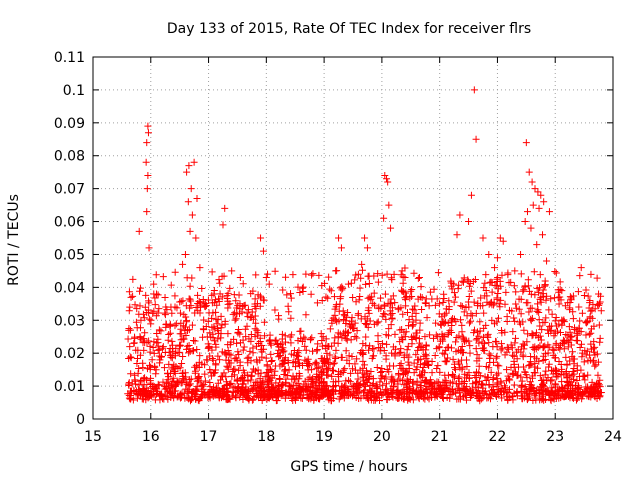 Image resolution: width=640 pixels, height=480 pixels. Describe the element at coordinates (151, 437) in the screenshot. I see `x-tick-label: 16` at that location.